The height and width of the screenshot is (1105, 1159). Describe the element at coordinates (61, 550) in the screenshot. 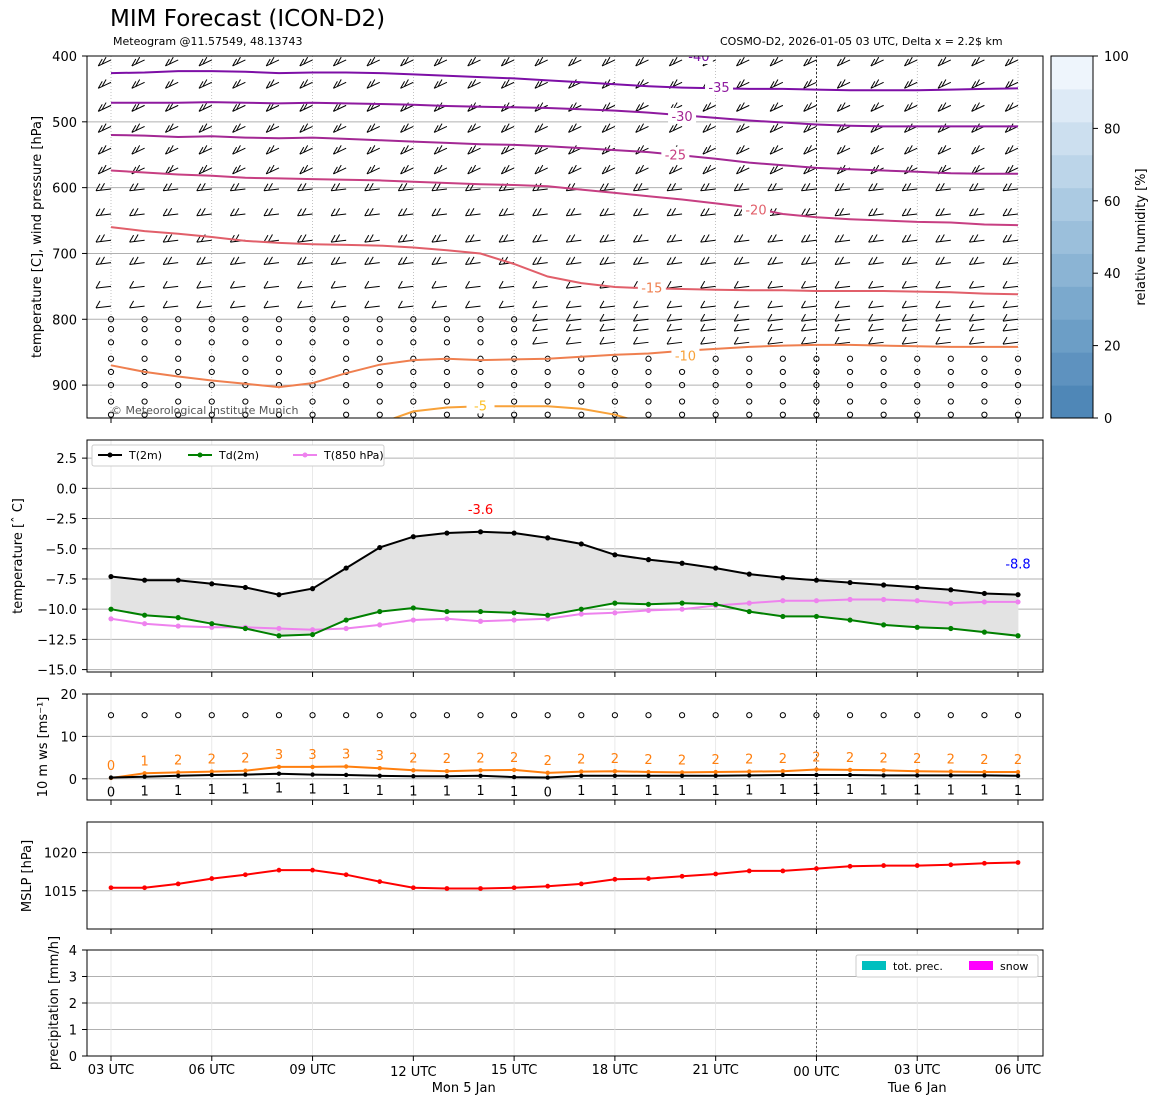

I see `y-tick-label: −5.0` at that location.